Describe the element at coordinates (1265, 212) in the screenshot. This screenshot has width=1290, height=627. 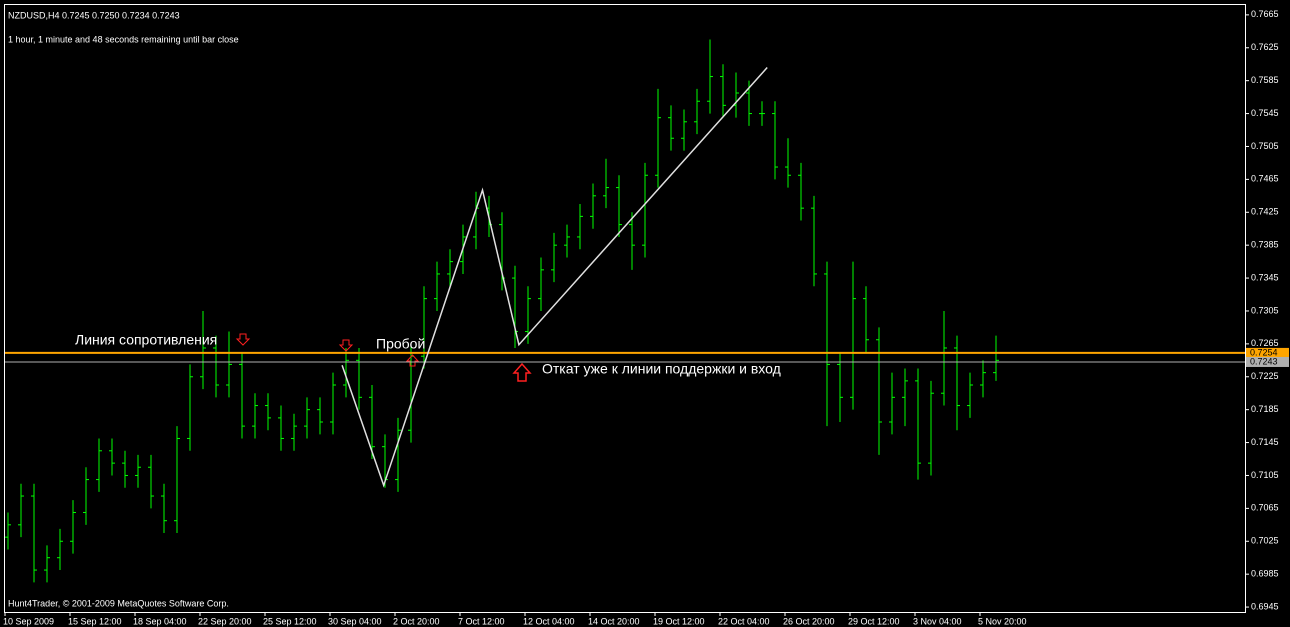
I see `y-tick-label: 0.7425` at that location.